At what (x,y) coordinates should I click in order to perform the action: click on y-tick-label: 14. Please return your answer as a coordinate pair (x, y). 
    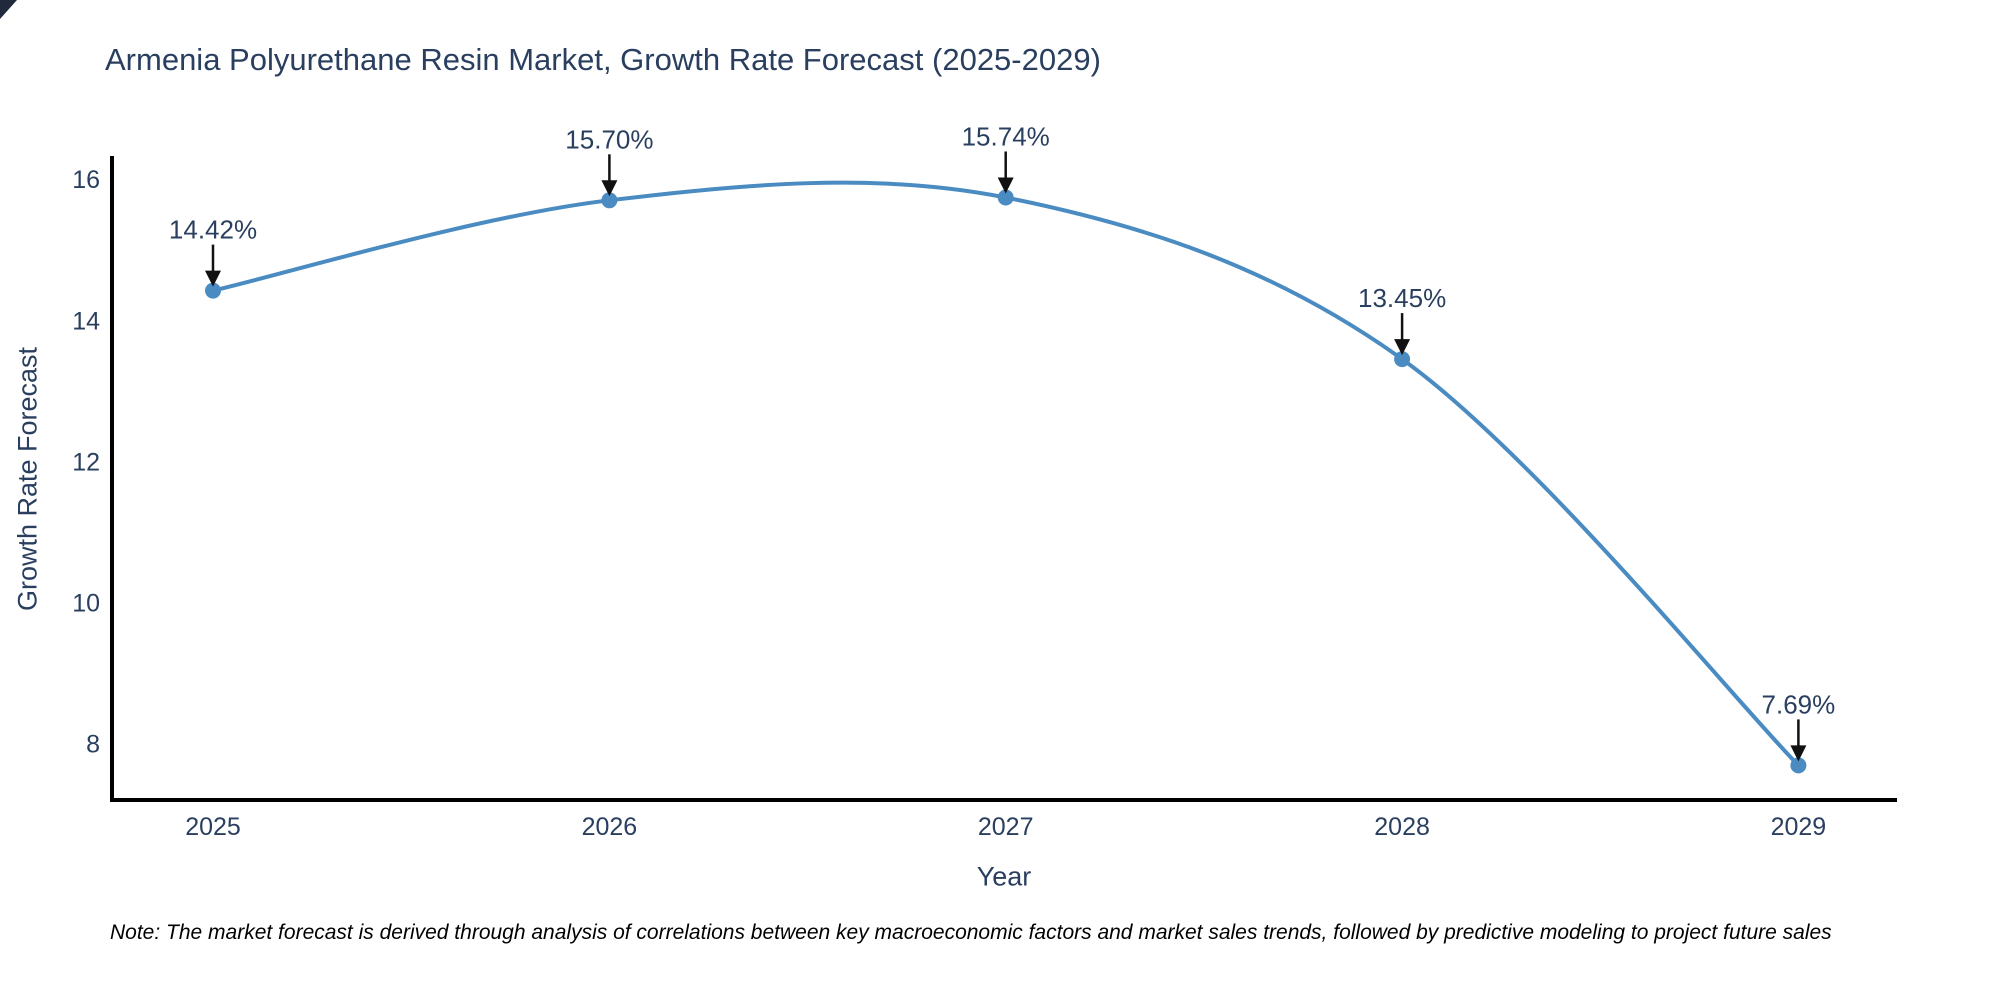
    Looking at the image, I should click on (86, 321).